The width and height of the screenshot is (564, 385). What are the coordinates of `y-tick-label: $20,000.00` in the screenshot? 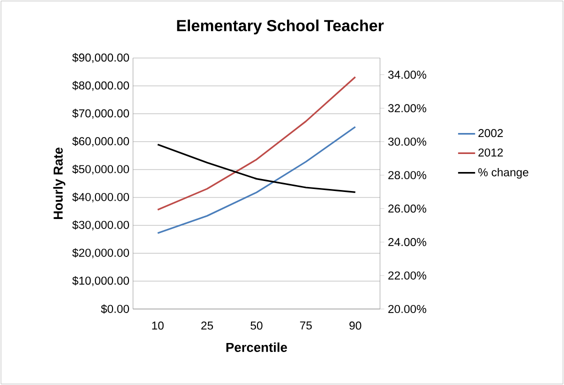 It's located at (101, 253).